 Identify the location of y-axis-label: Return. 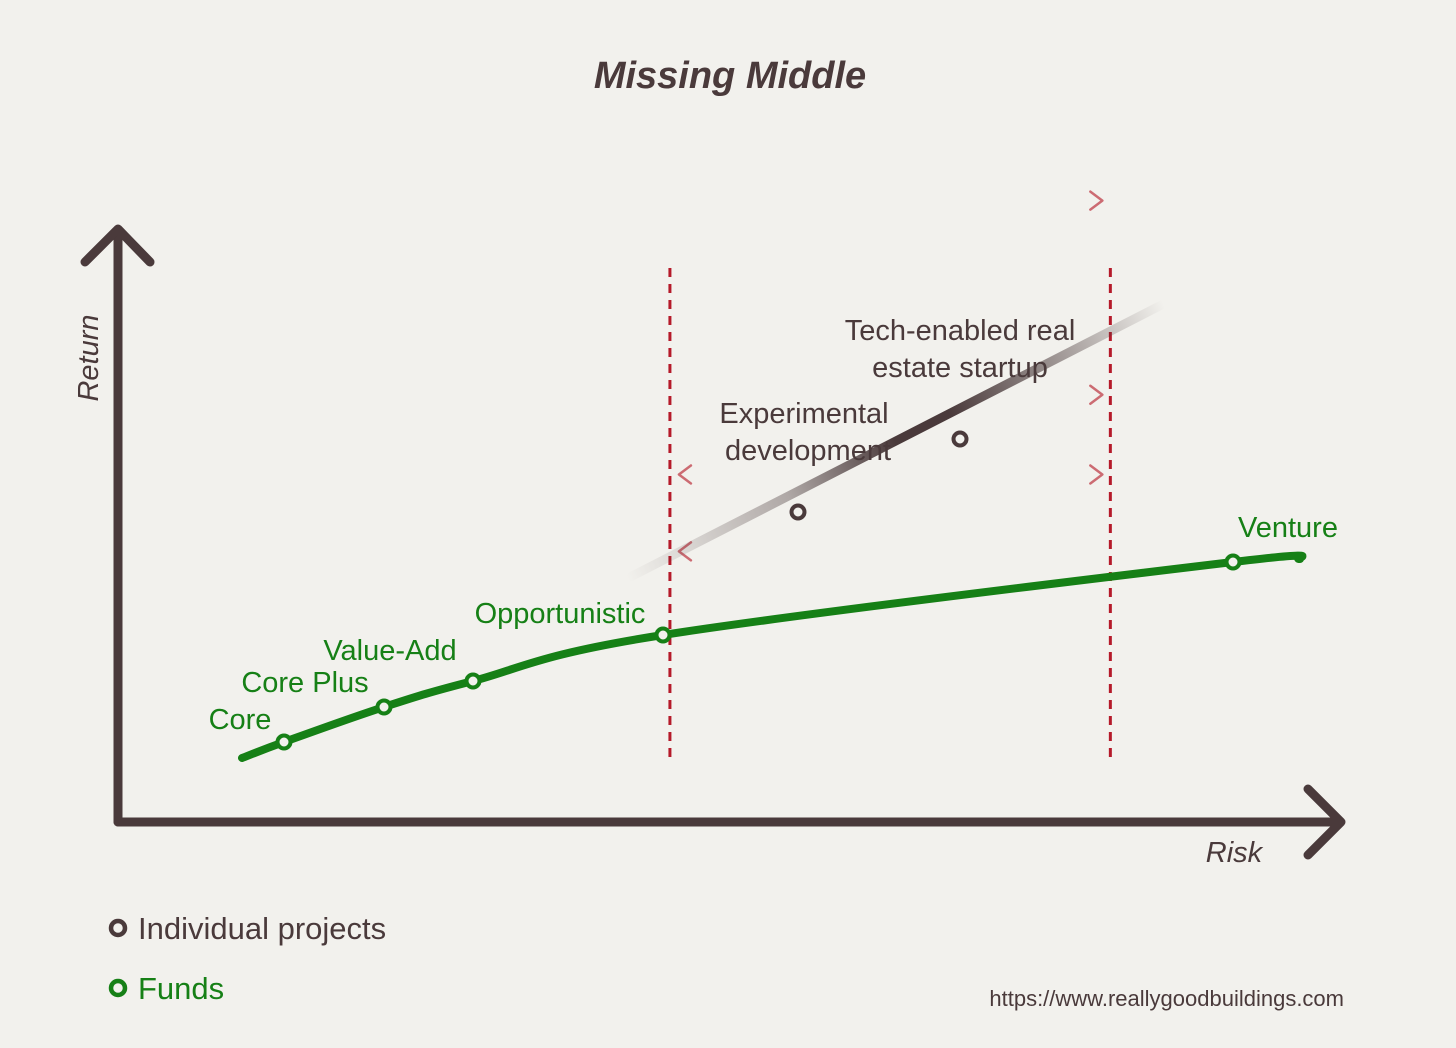
(89, 357).